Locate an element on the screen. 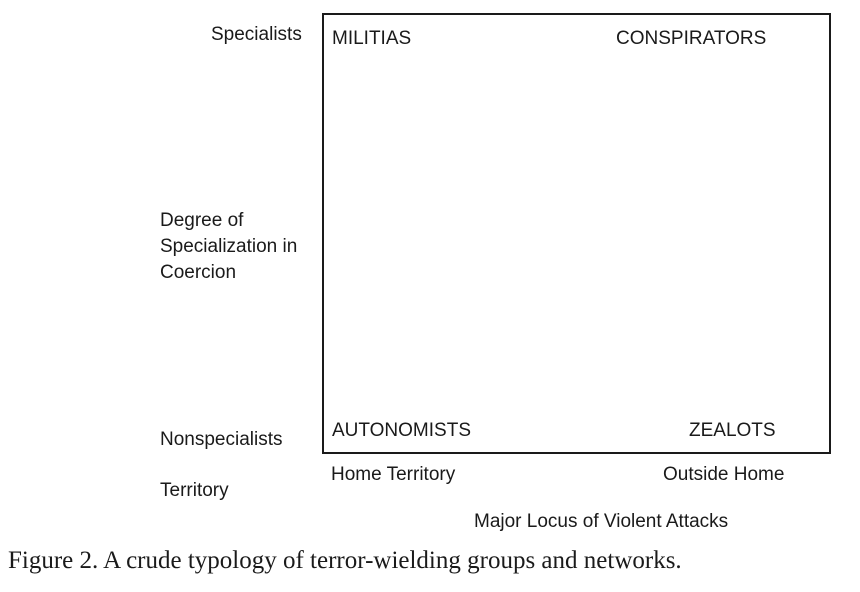  quadrant-label-conspirators: CONSPIRATORS is located at coordinates (691, 38).